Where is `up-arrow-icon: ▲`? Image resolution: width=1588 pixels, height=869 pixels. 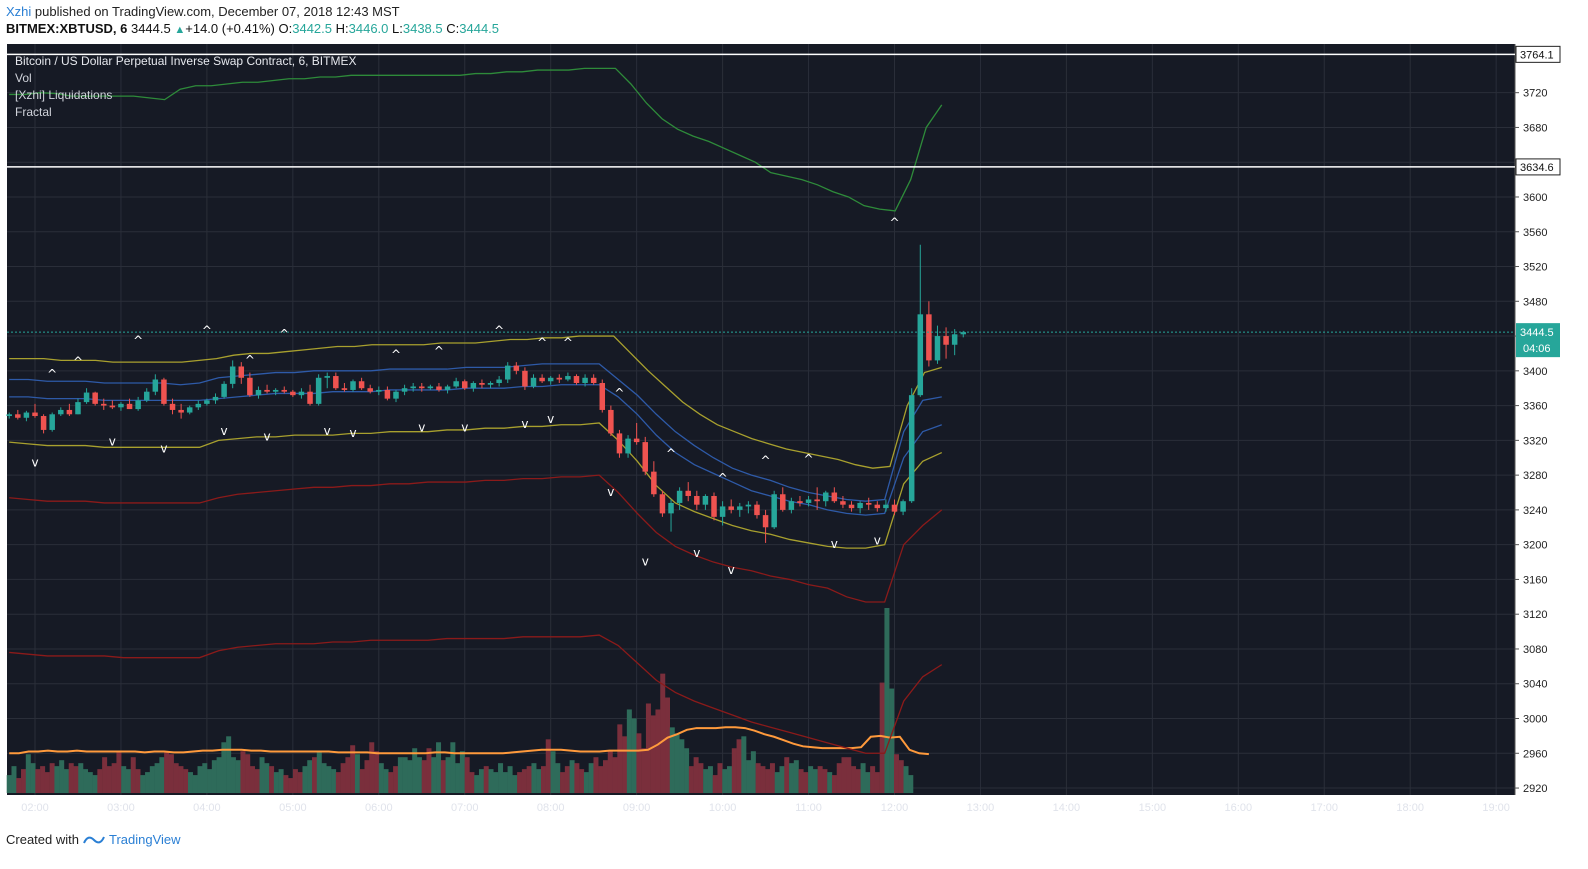
up-arrow-icon: ▲ is located at coordinates (180, 30).